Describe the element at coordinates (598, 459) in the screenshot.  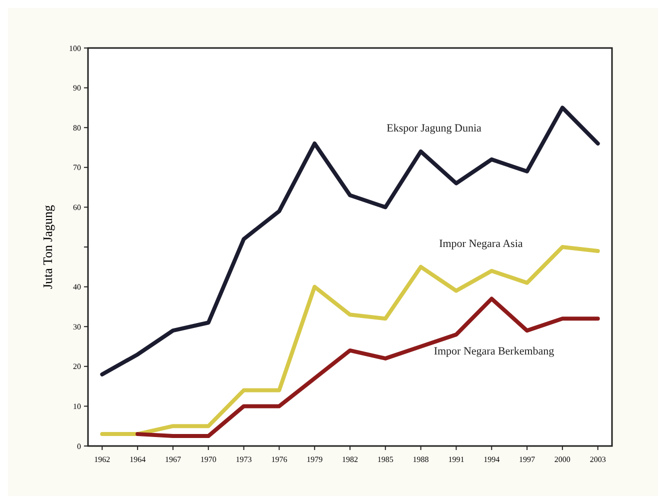
I see `x-tick-label: 2003` at that location.